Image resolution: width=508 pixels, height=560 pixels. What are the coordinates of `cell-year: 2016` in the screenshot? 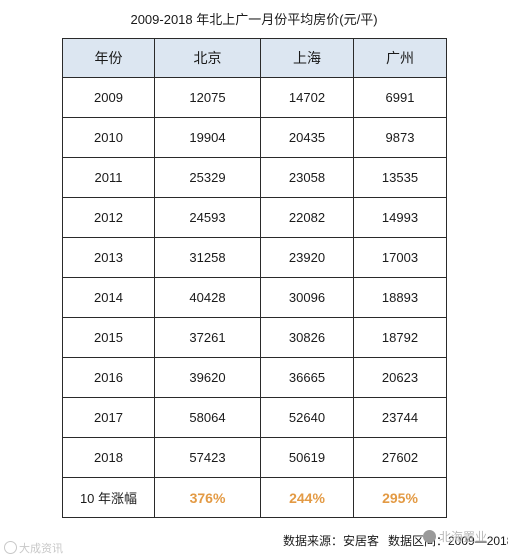 It's located at (108, 377).